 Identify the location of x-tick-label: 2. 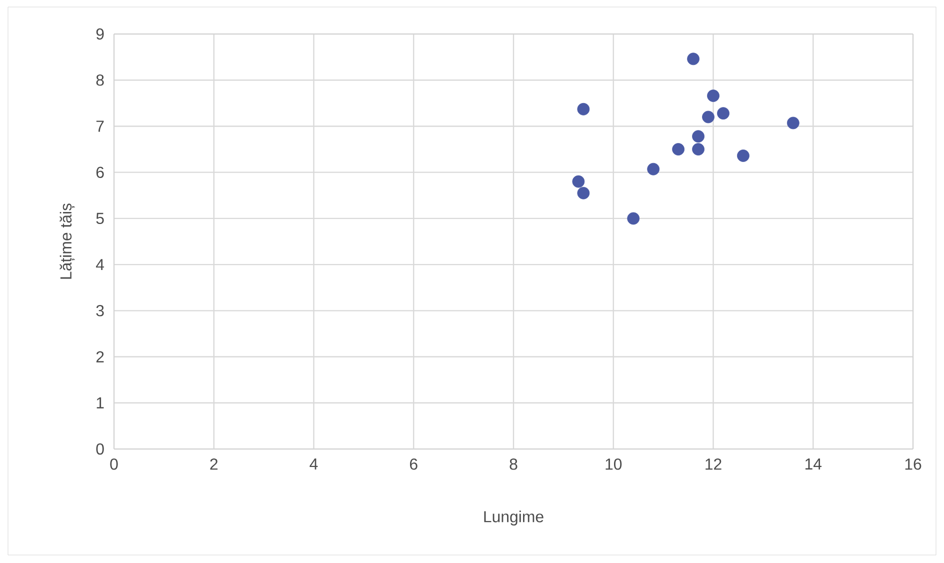
(214, 464).